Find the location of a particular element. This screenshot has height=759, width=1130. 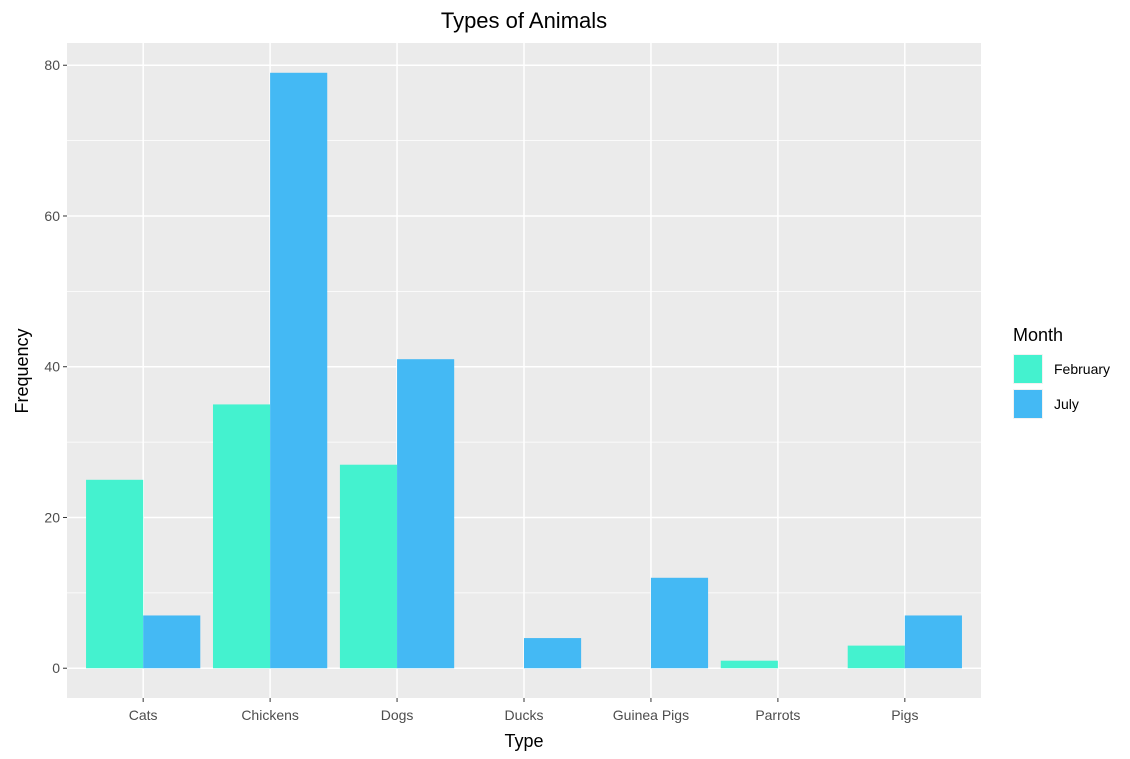

bar-july-ducks is located at coordinates (553, 653).